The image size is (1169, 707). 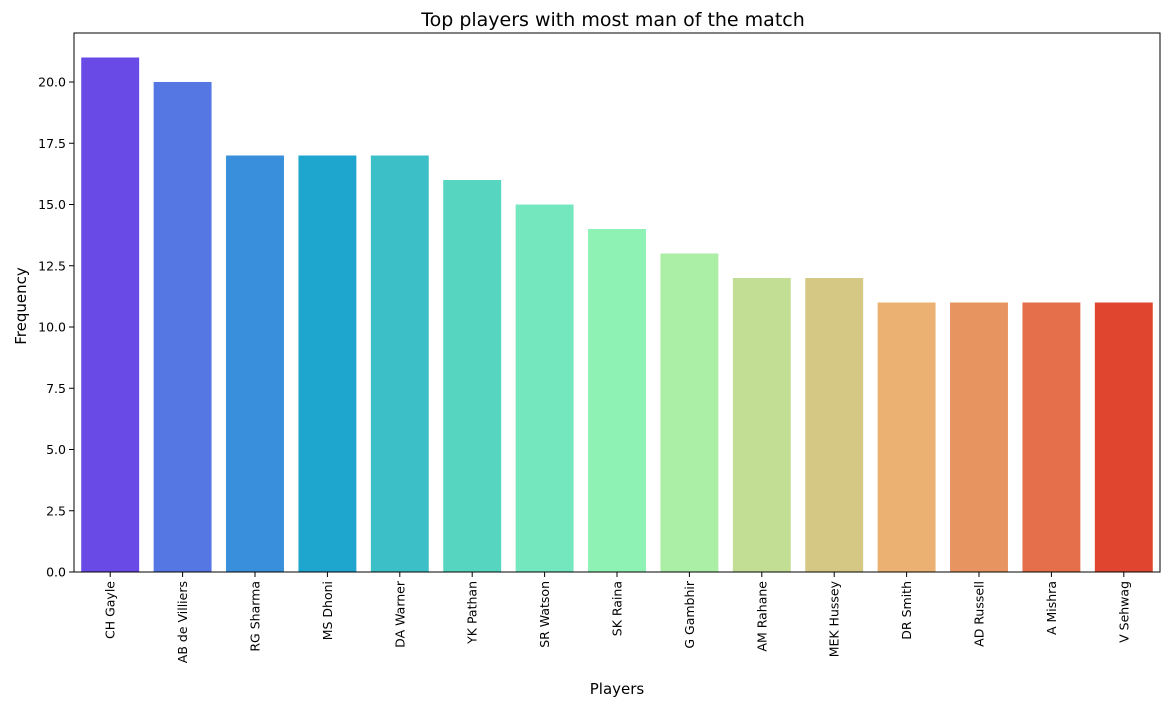 I want to click on y-tick-label: 17.5, so click(x=52, y=143).